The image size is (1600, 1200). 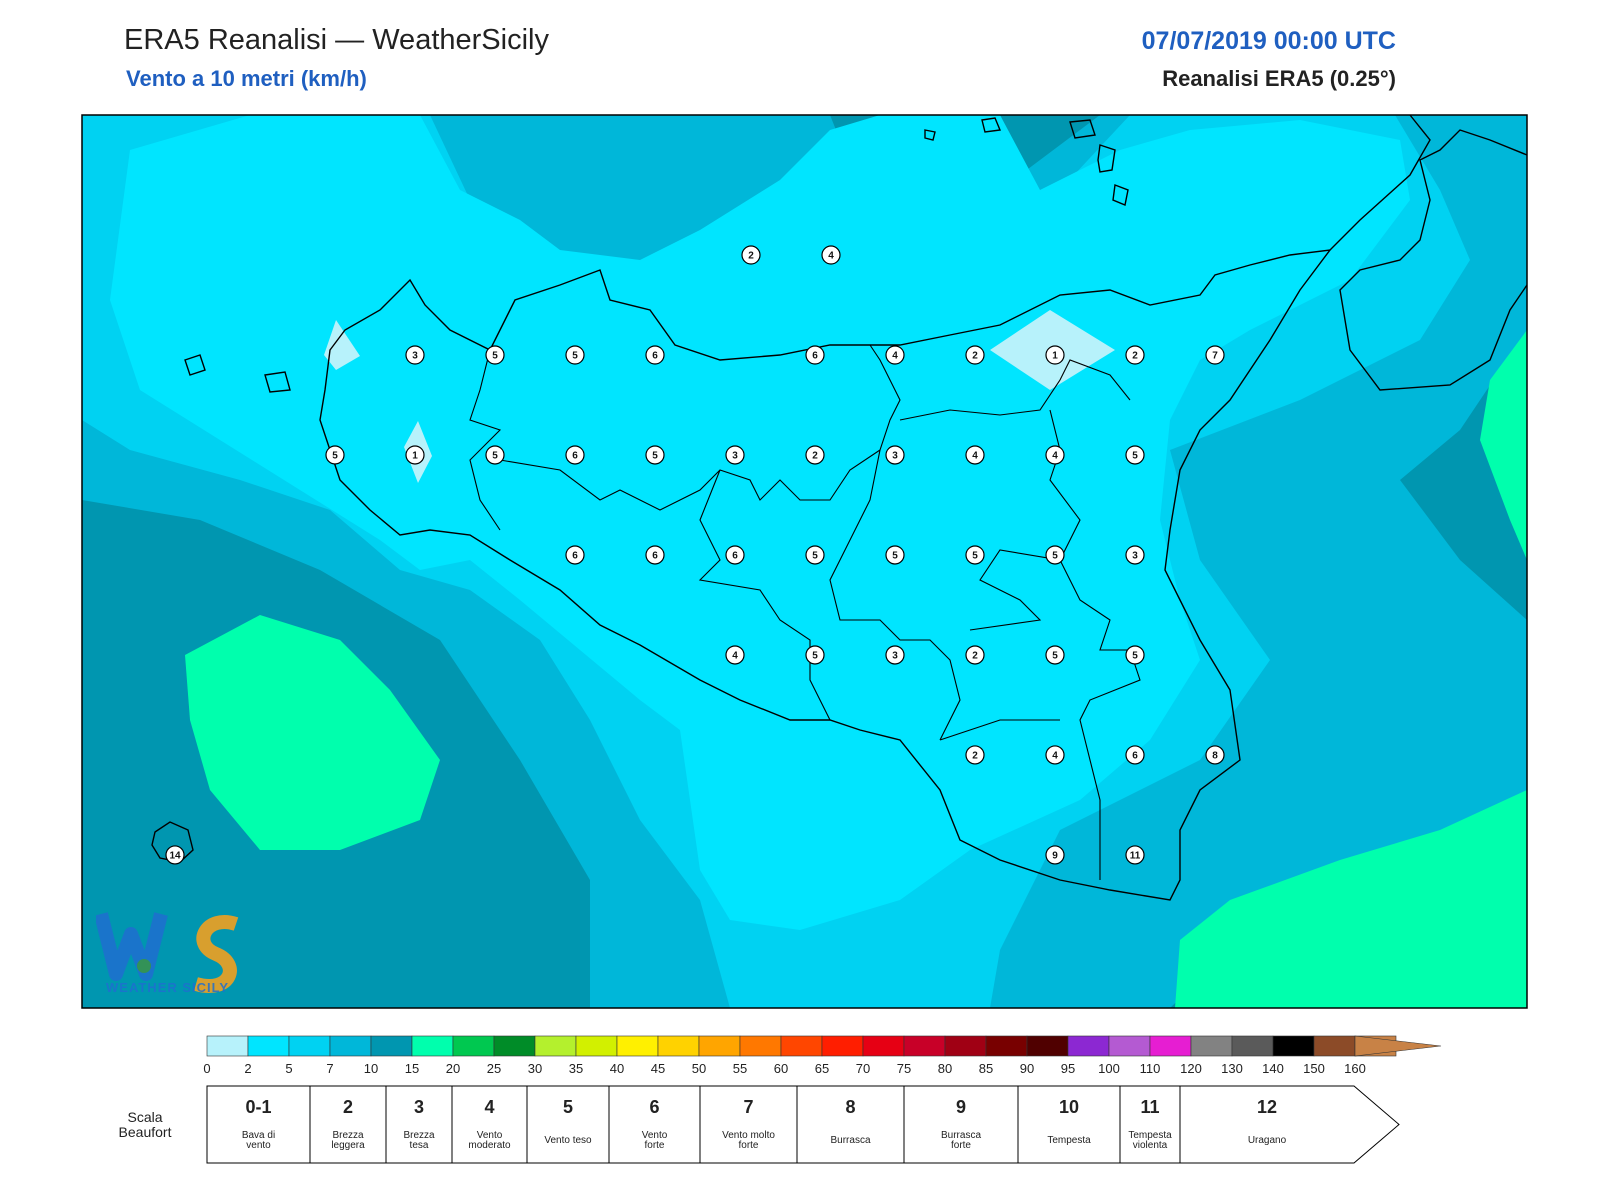 I want to click on beaufort-description: Tempesta, so click(x=1069, y=1140).